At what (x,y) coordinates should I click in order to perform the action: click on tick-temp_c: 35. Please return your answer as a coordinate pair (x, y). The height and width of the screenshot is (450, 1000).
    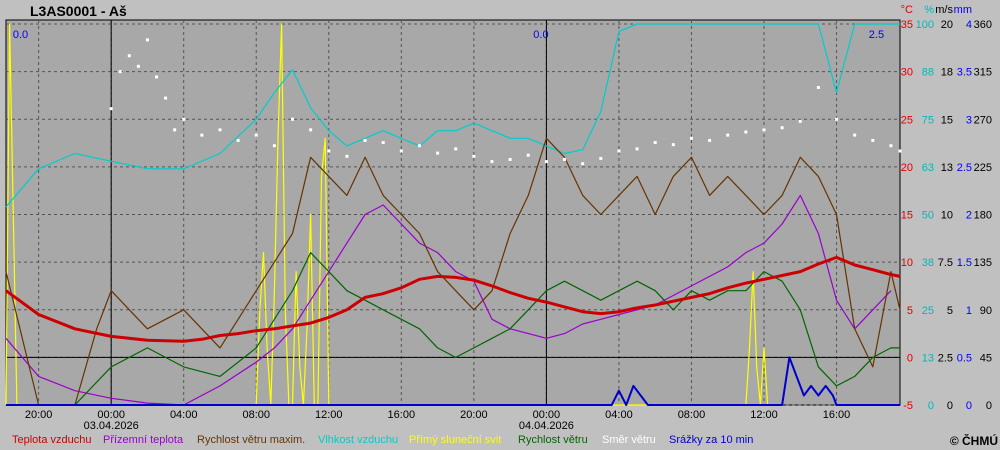
    Looking at the image, I should click on (907, 25).